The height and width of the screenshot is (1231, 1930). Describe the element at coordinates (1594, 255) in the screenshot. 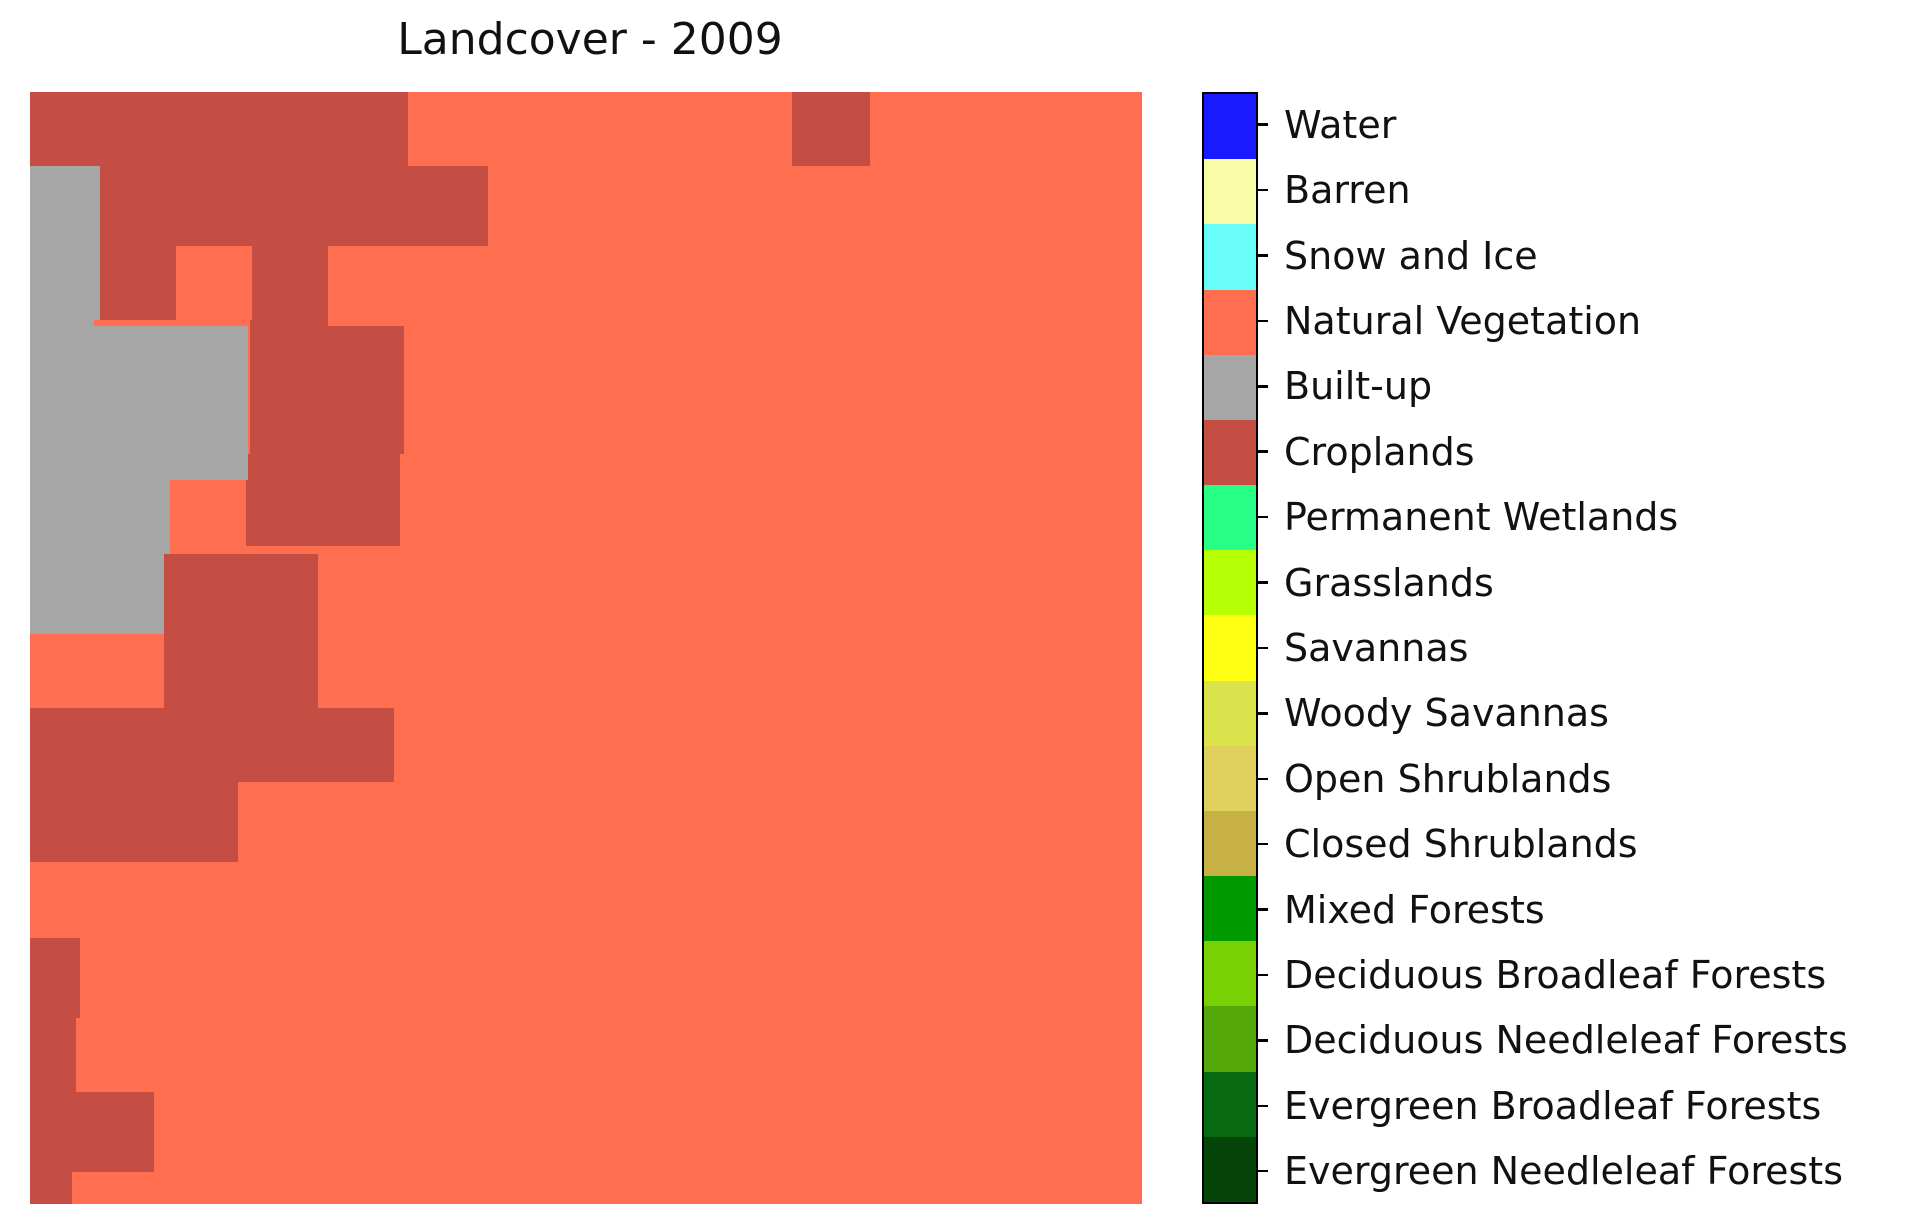

I see `legend-item: Snow and Ice` at that location.